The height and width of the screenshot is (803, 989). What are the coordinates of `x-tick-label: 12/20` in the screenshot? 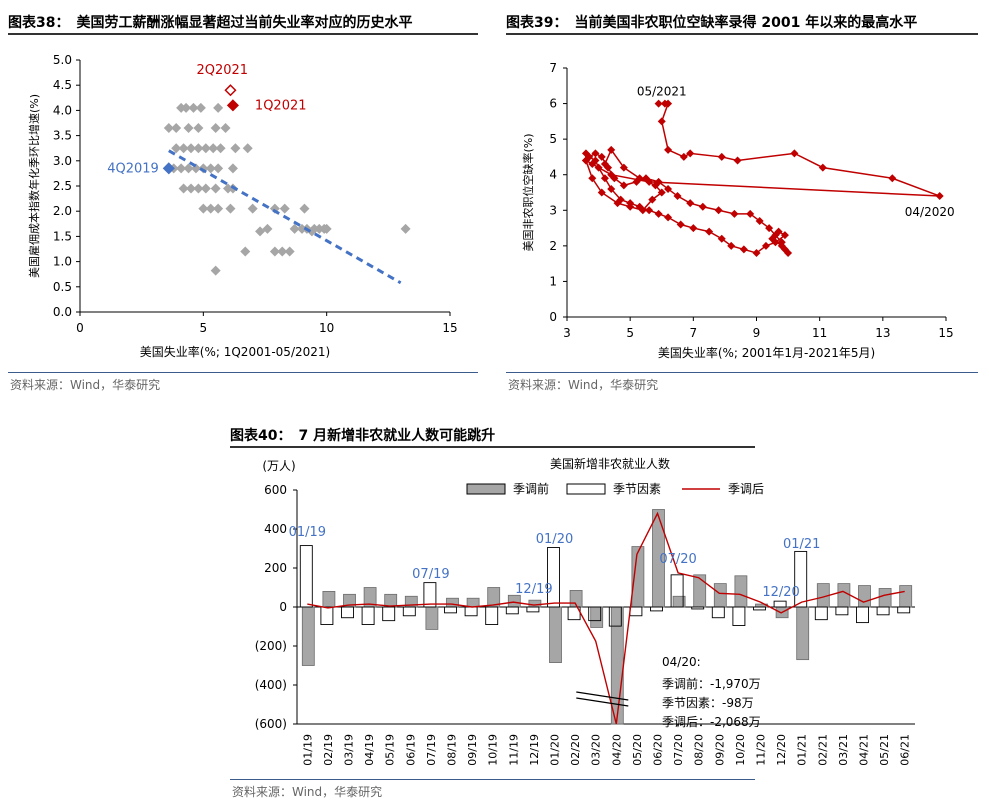 It's located at (781, 750).